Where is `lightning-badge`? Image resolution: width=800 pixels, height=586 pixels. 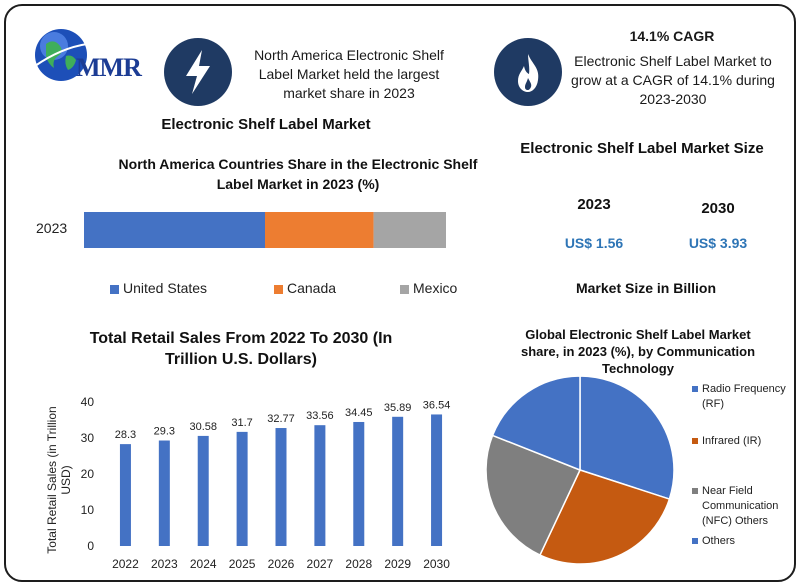 lightning-badge is located at coordinates (198, 72).